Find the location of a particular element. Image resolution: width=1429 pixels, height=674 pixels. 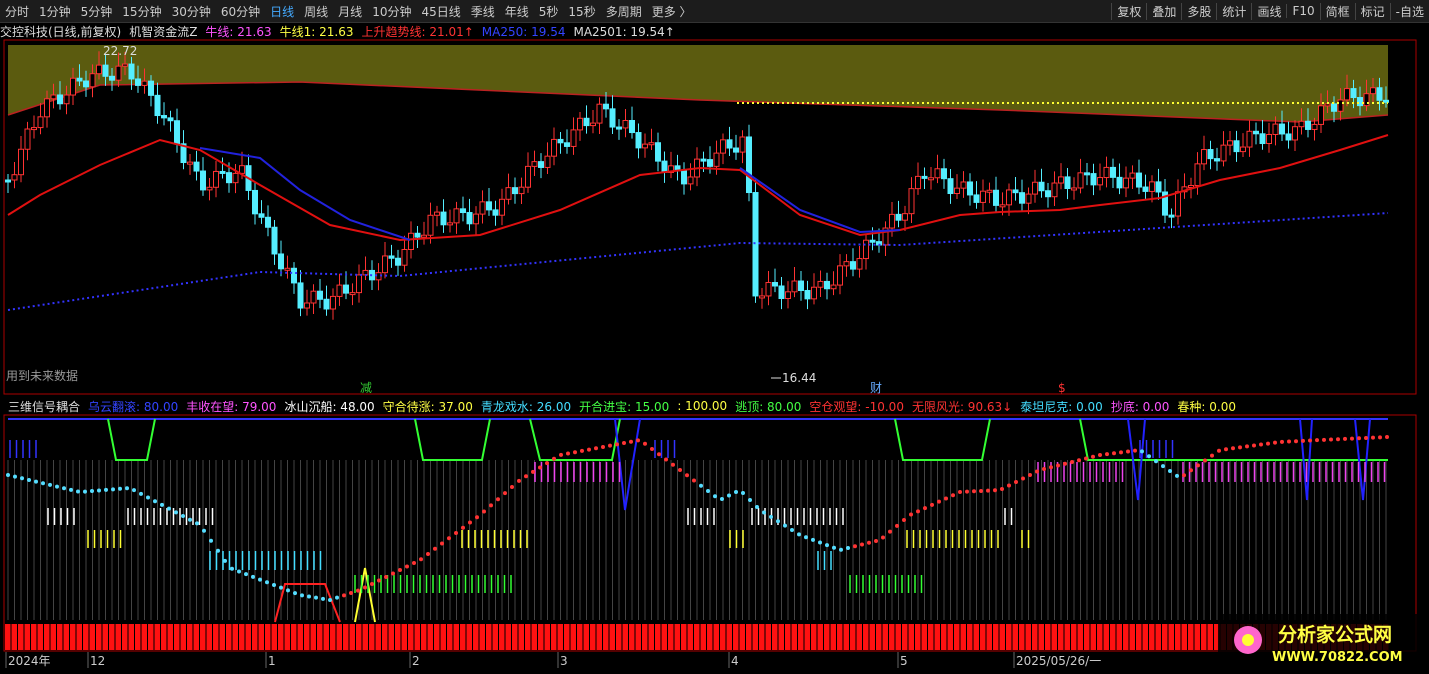

tool-button: -自选 is located at coordinates (1409, 11).